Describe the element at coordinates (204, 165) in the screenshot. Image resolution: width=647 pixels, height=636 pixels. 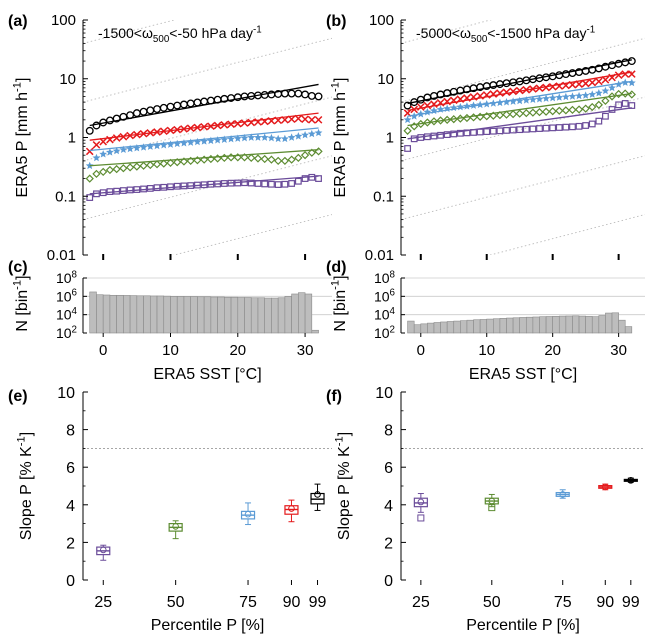
I see `series-p50` at that location.